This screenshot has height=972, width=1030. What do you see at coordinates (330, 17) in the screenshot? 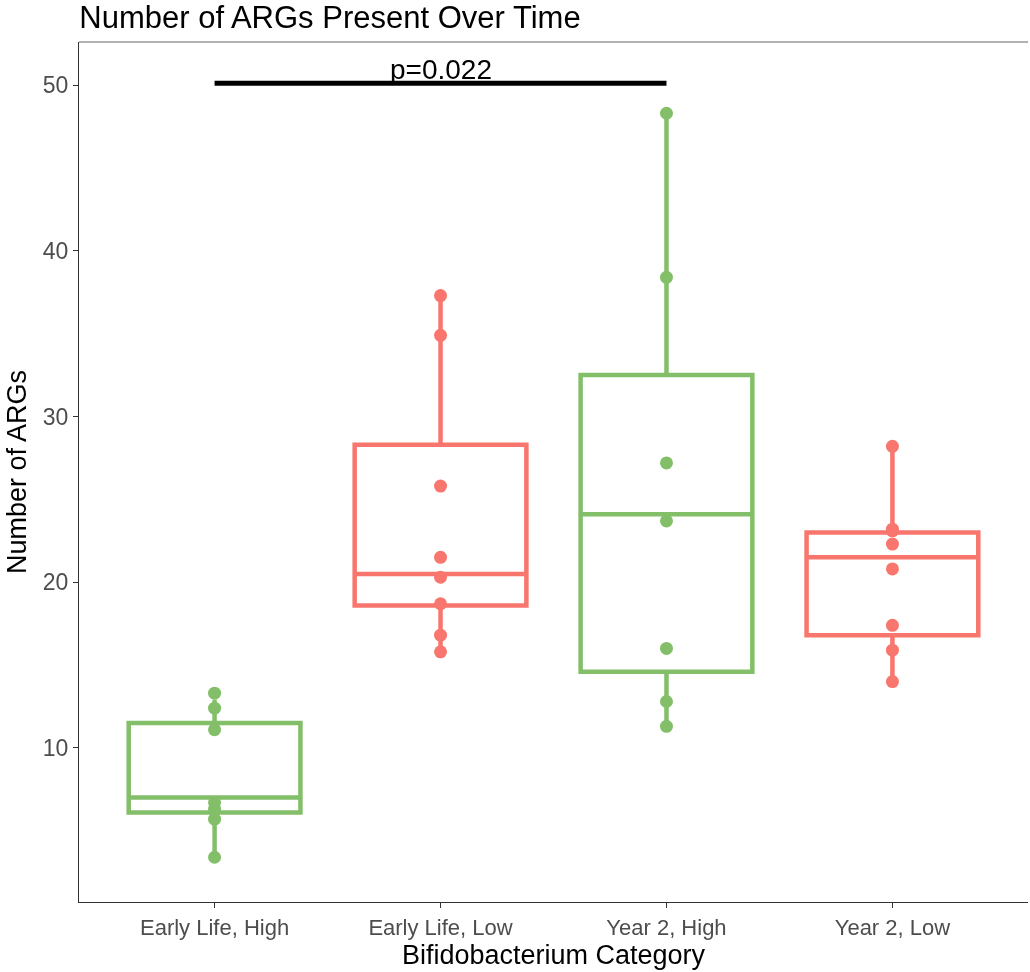
I see `chart-title: Number of ARGs Present Over Time` at bounding box center [330, 17].